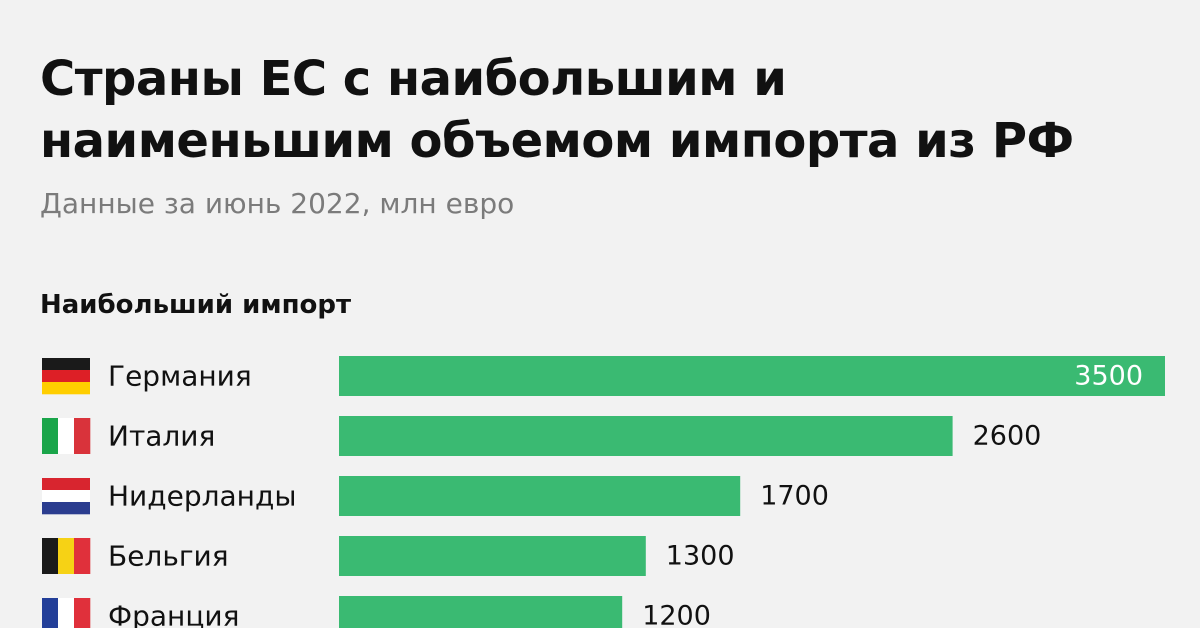 This screenshot has width=1200, height=628. I want to click on section-label: Наибольший импорт, so click(196, 305).